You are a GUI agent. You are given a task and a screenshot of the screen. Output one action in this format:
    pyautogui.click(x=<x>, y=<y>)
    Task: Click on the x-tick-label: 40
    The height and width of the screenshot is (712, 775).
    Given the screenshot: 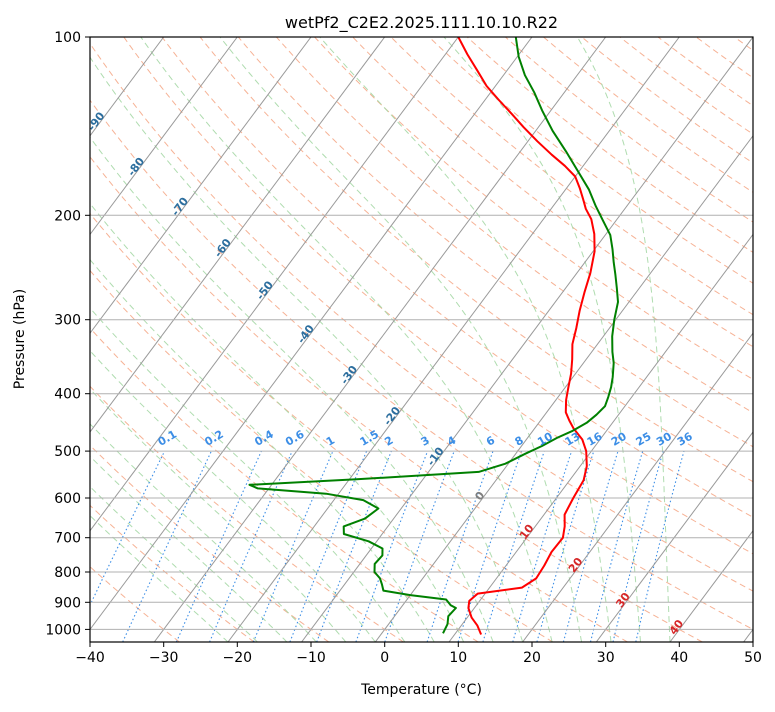 What is the action you would take?
    pyautogui.click(x=679, y=658)
    